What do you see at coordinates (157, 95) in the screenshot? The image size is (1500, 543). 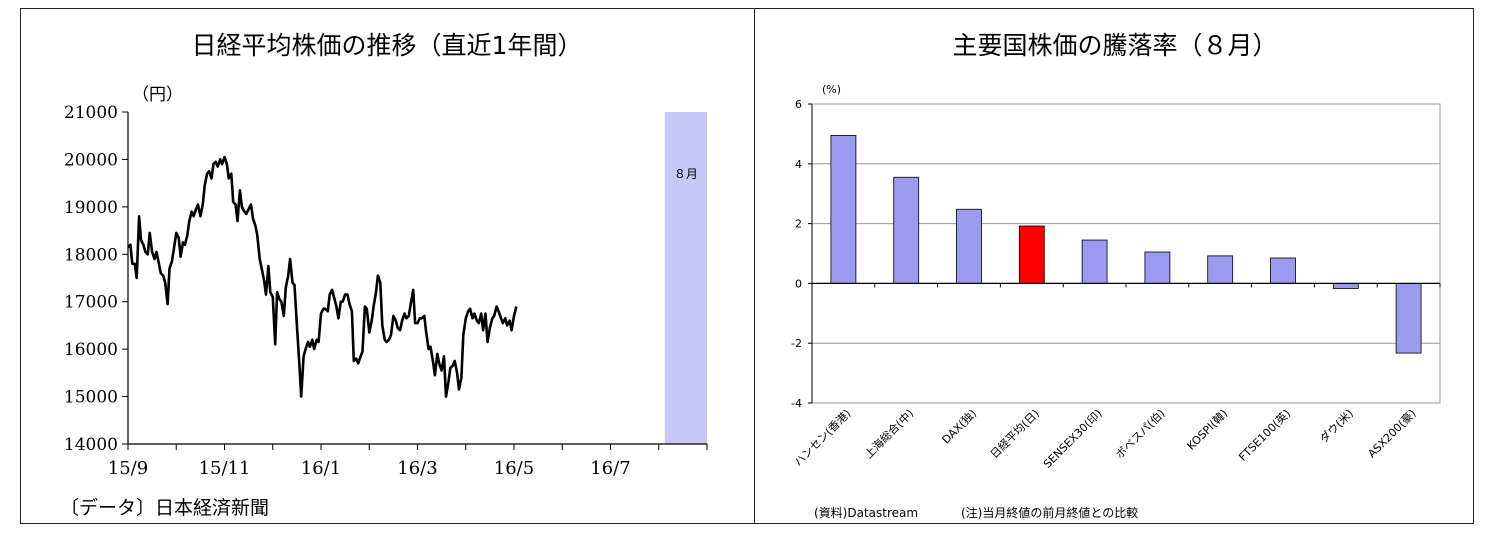 I see `left-y-axis-unit: （円）` at bounding box center [157, 95].